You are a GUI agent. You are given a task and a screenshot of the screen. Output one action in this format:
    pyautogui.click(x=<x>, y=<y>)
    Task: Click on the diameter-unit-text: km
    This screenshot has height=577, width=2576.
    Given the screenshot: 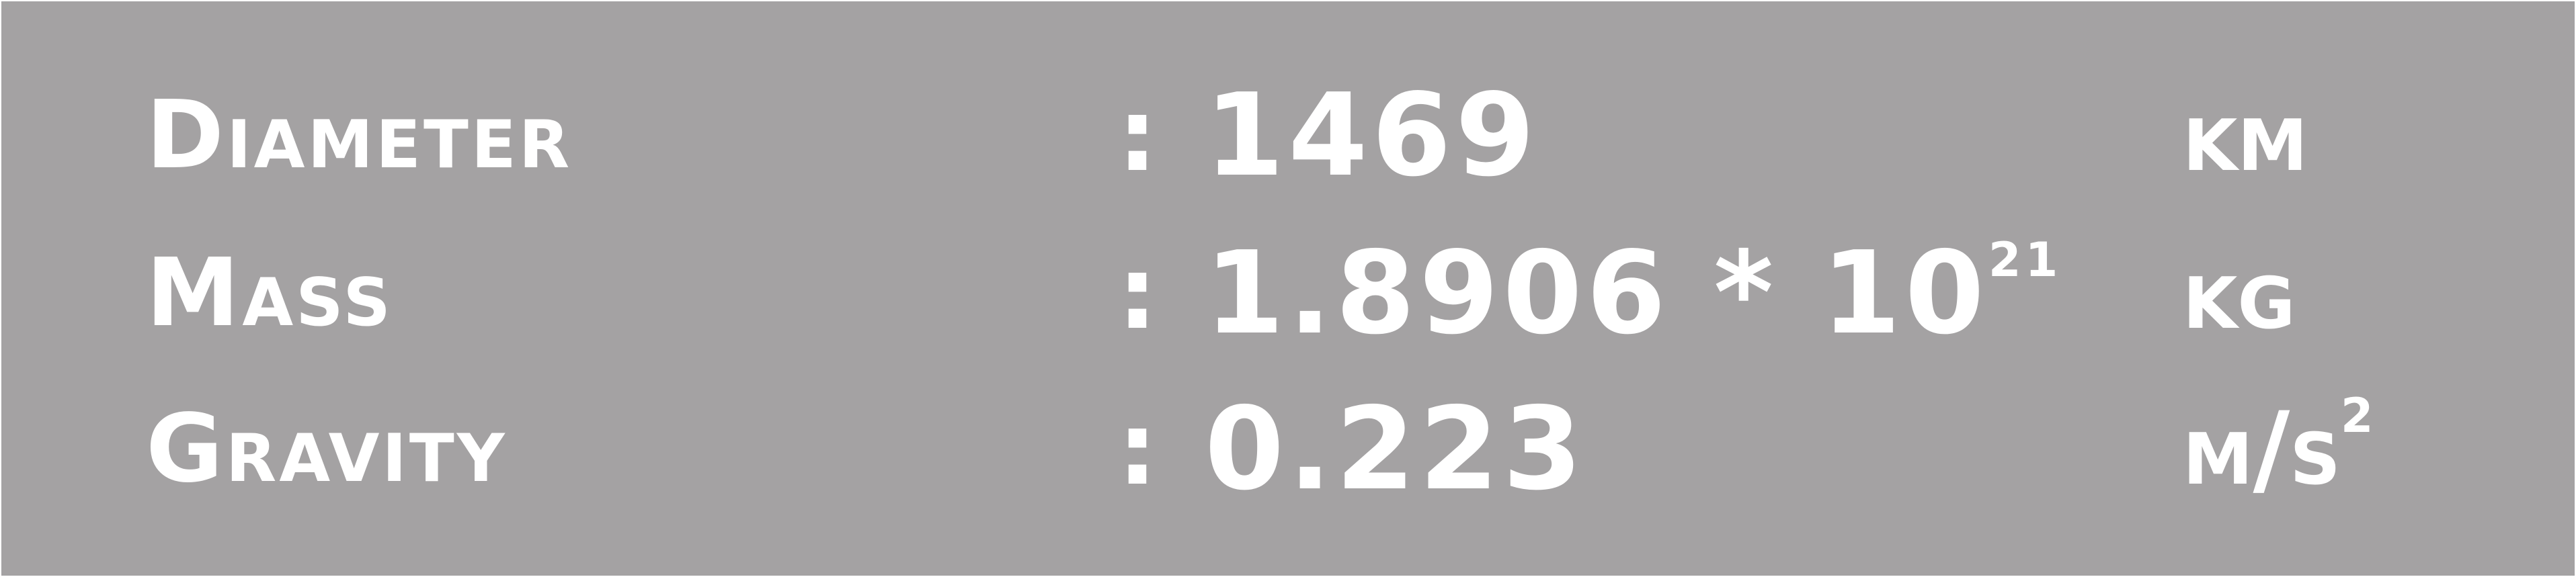 What is the action you would take?
    pyautogui.click(x=2245, y=135)
    